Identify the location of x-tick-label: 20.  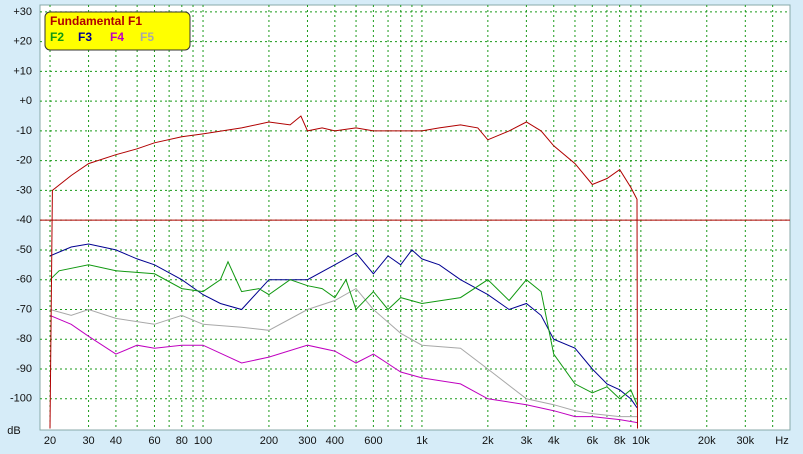
(50, 441).